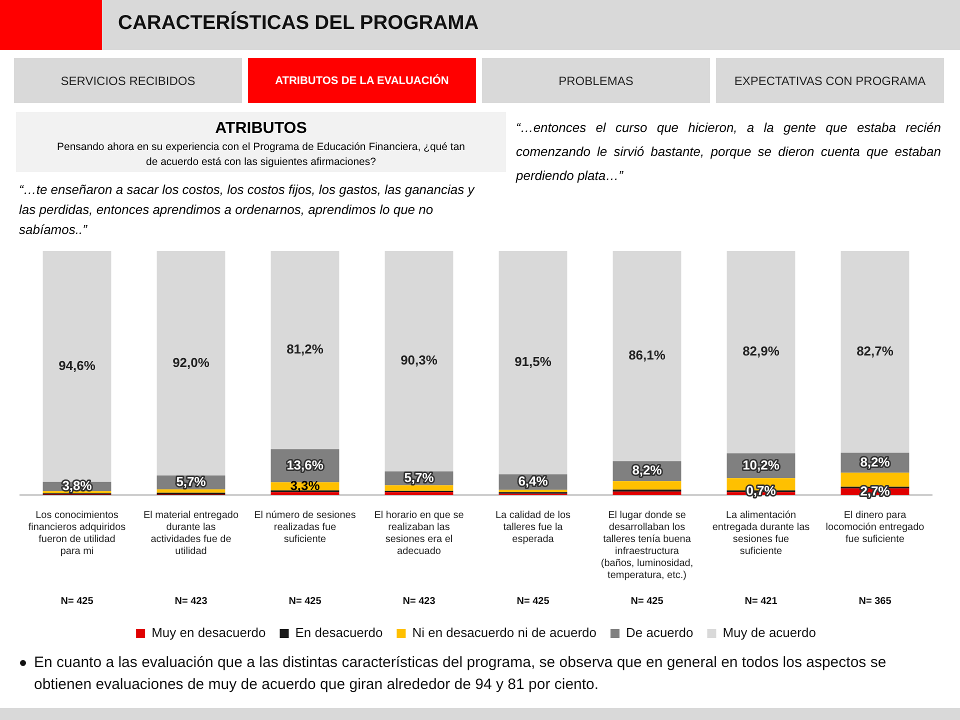 The width and height of the screenshot is (960, 720). What do you see at coordinates (875, 490) in the screenshot?
I see `data-label: 2,7%` at bounding box center [875, 490].